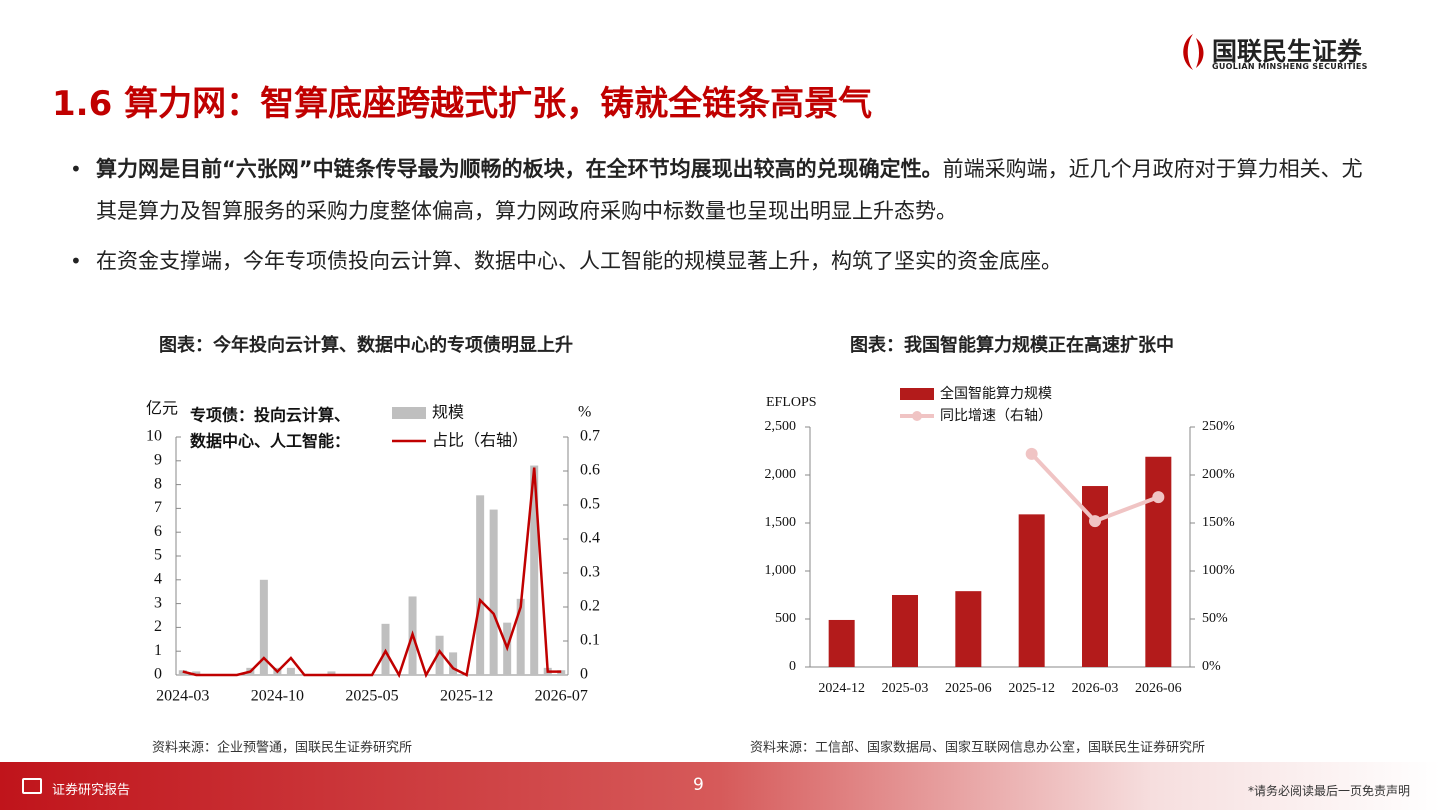 The width and height of the screenshot is (1440, 810). I want to click on page-number: 9, so click(698, 785).